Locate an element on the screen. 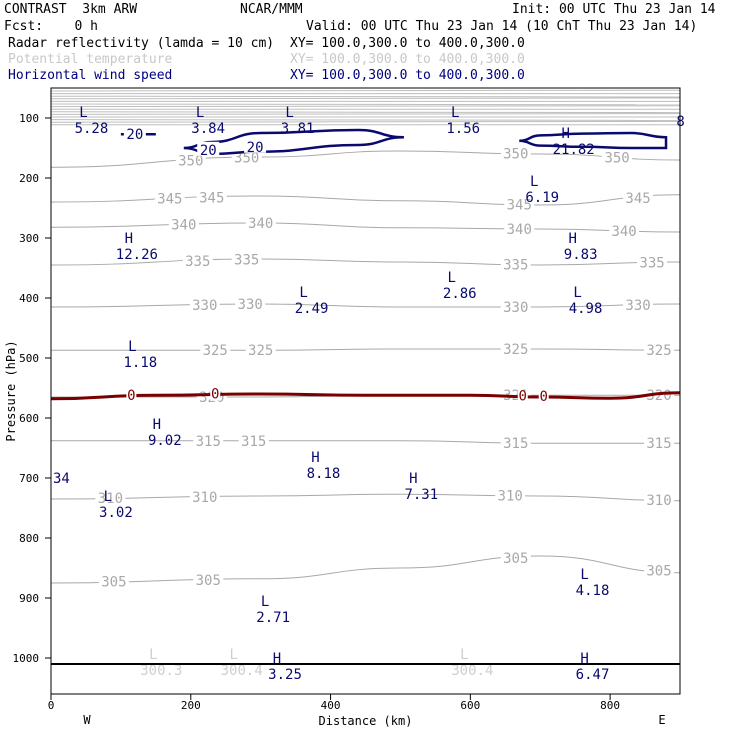 This screenshot has width=740, height=740. freezing-contour is located at coordinates (365, 396).